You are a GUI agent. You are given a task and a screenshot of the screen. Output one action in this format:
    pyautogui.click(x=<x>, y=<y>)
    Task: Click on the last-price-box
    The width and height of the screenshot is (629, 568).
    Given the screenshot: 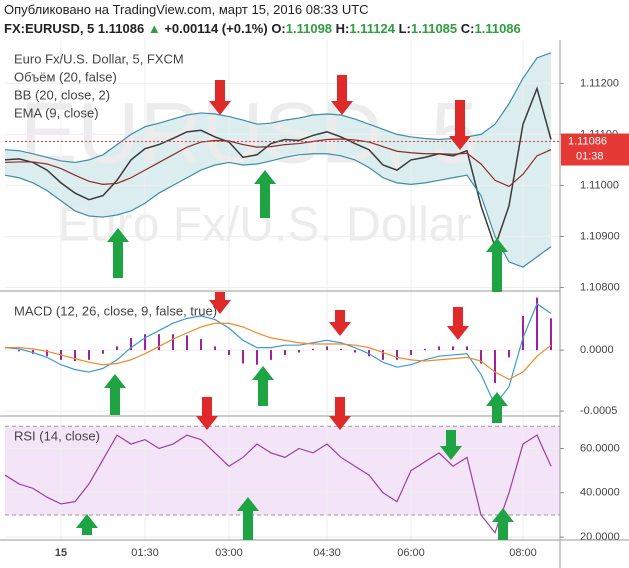 What is the action you would take?
    pyautogui.click(x=595, y=149)
    